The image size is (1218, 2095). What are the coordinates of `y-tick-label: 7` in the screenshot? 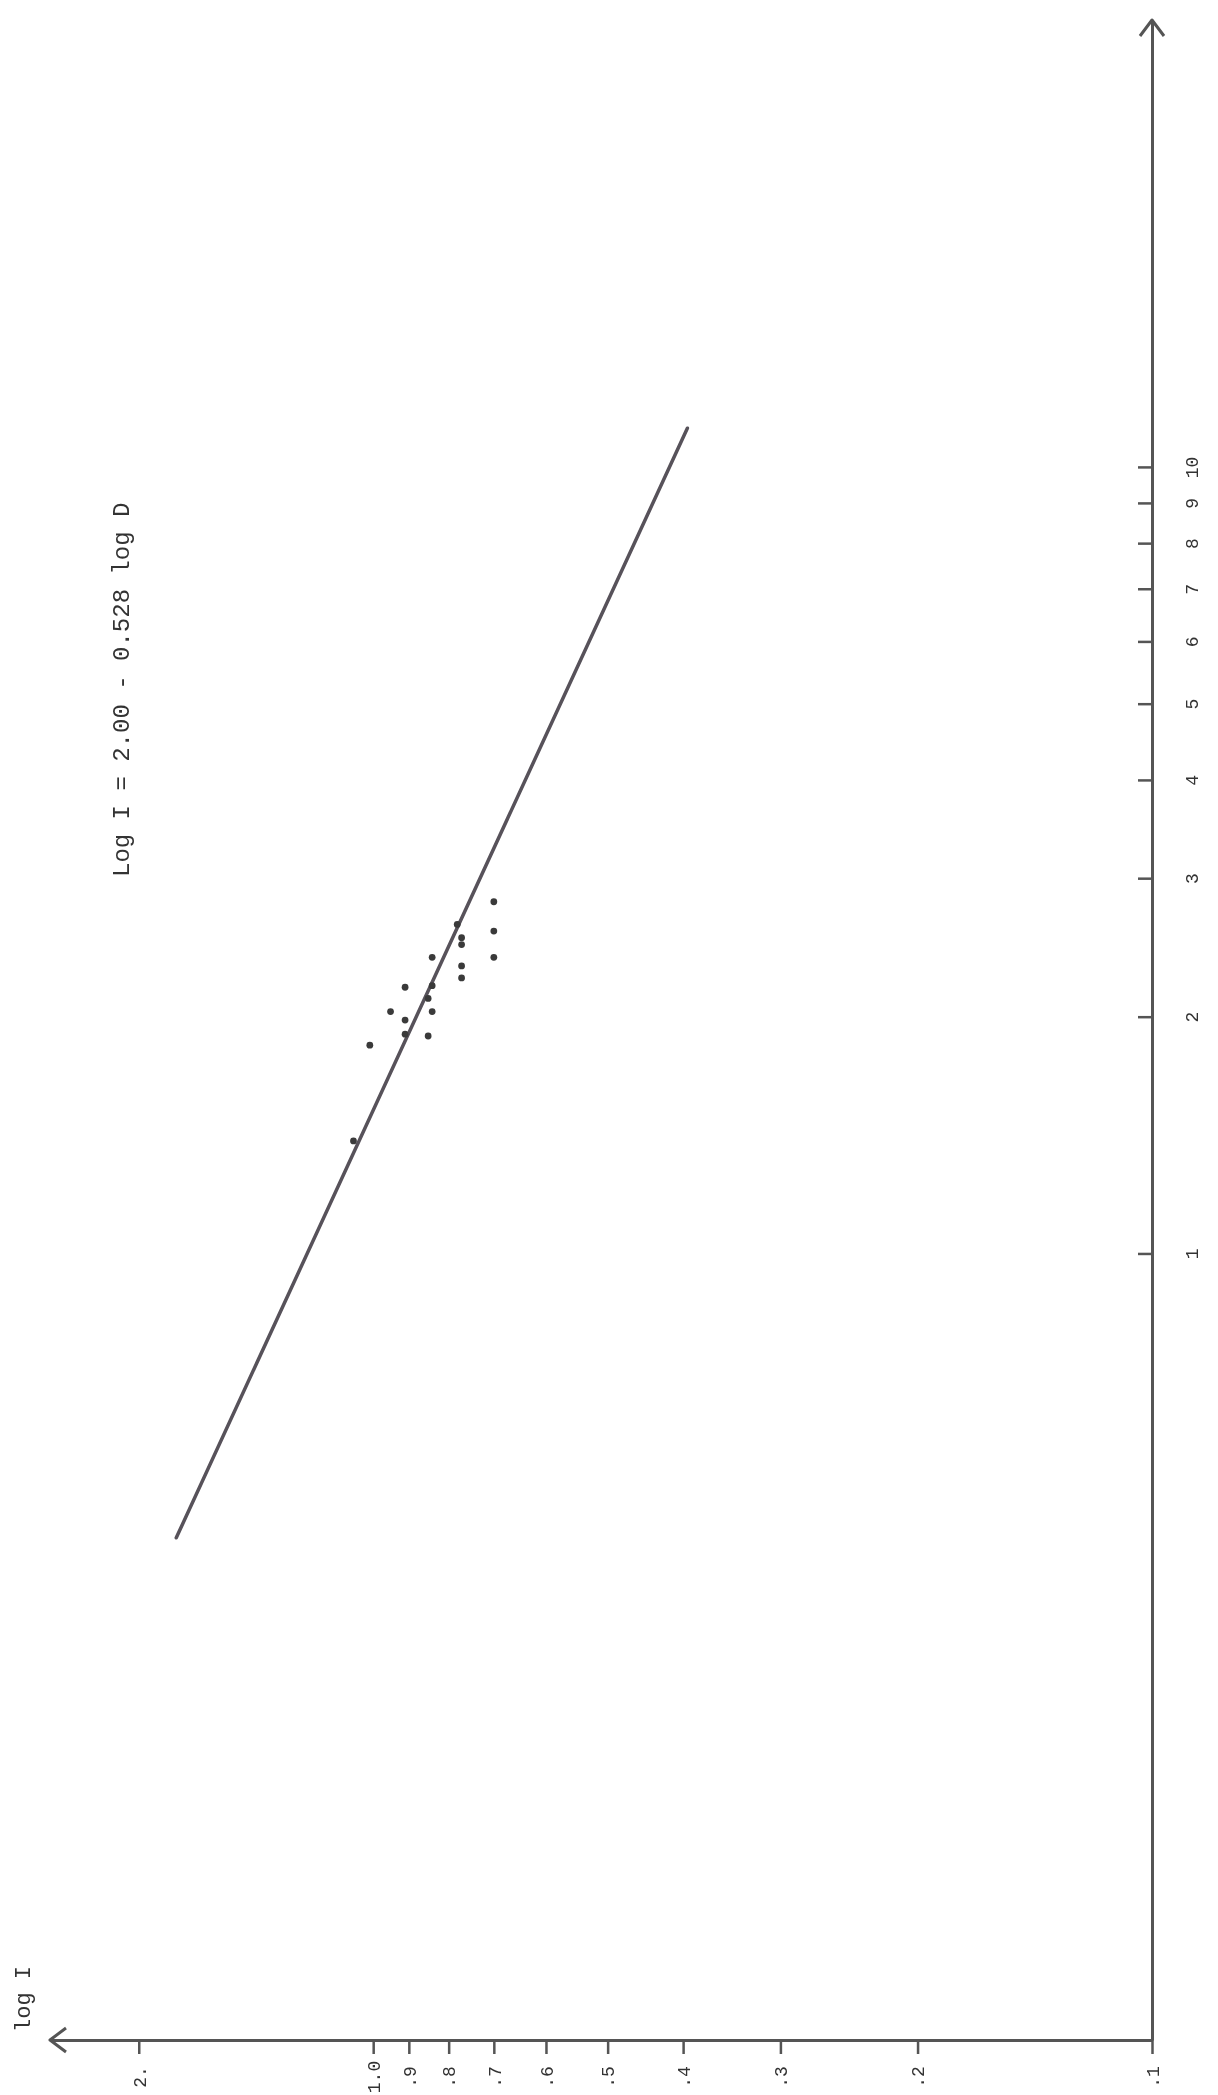 It's located at (1193, 589).